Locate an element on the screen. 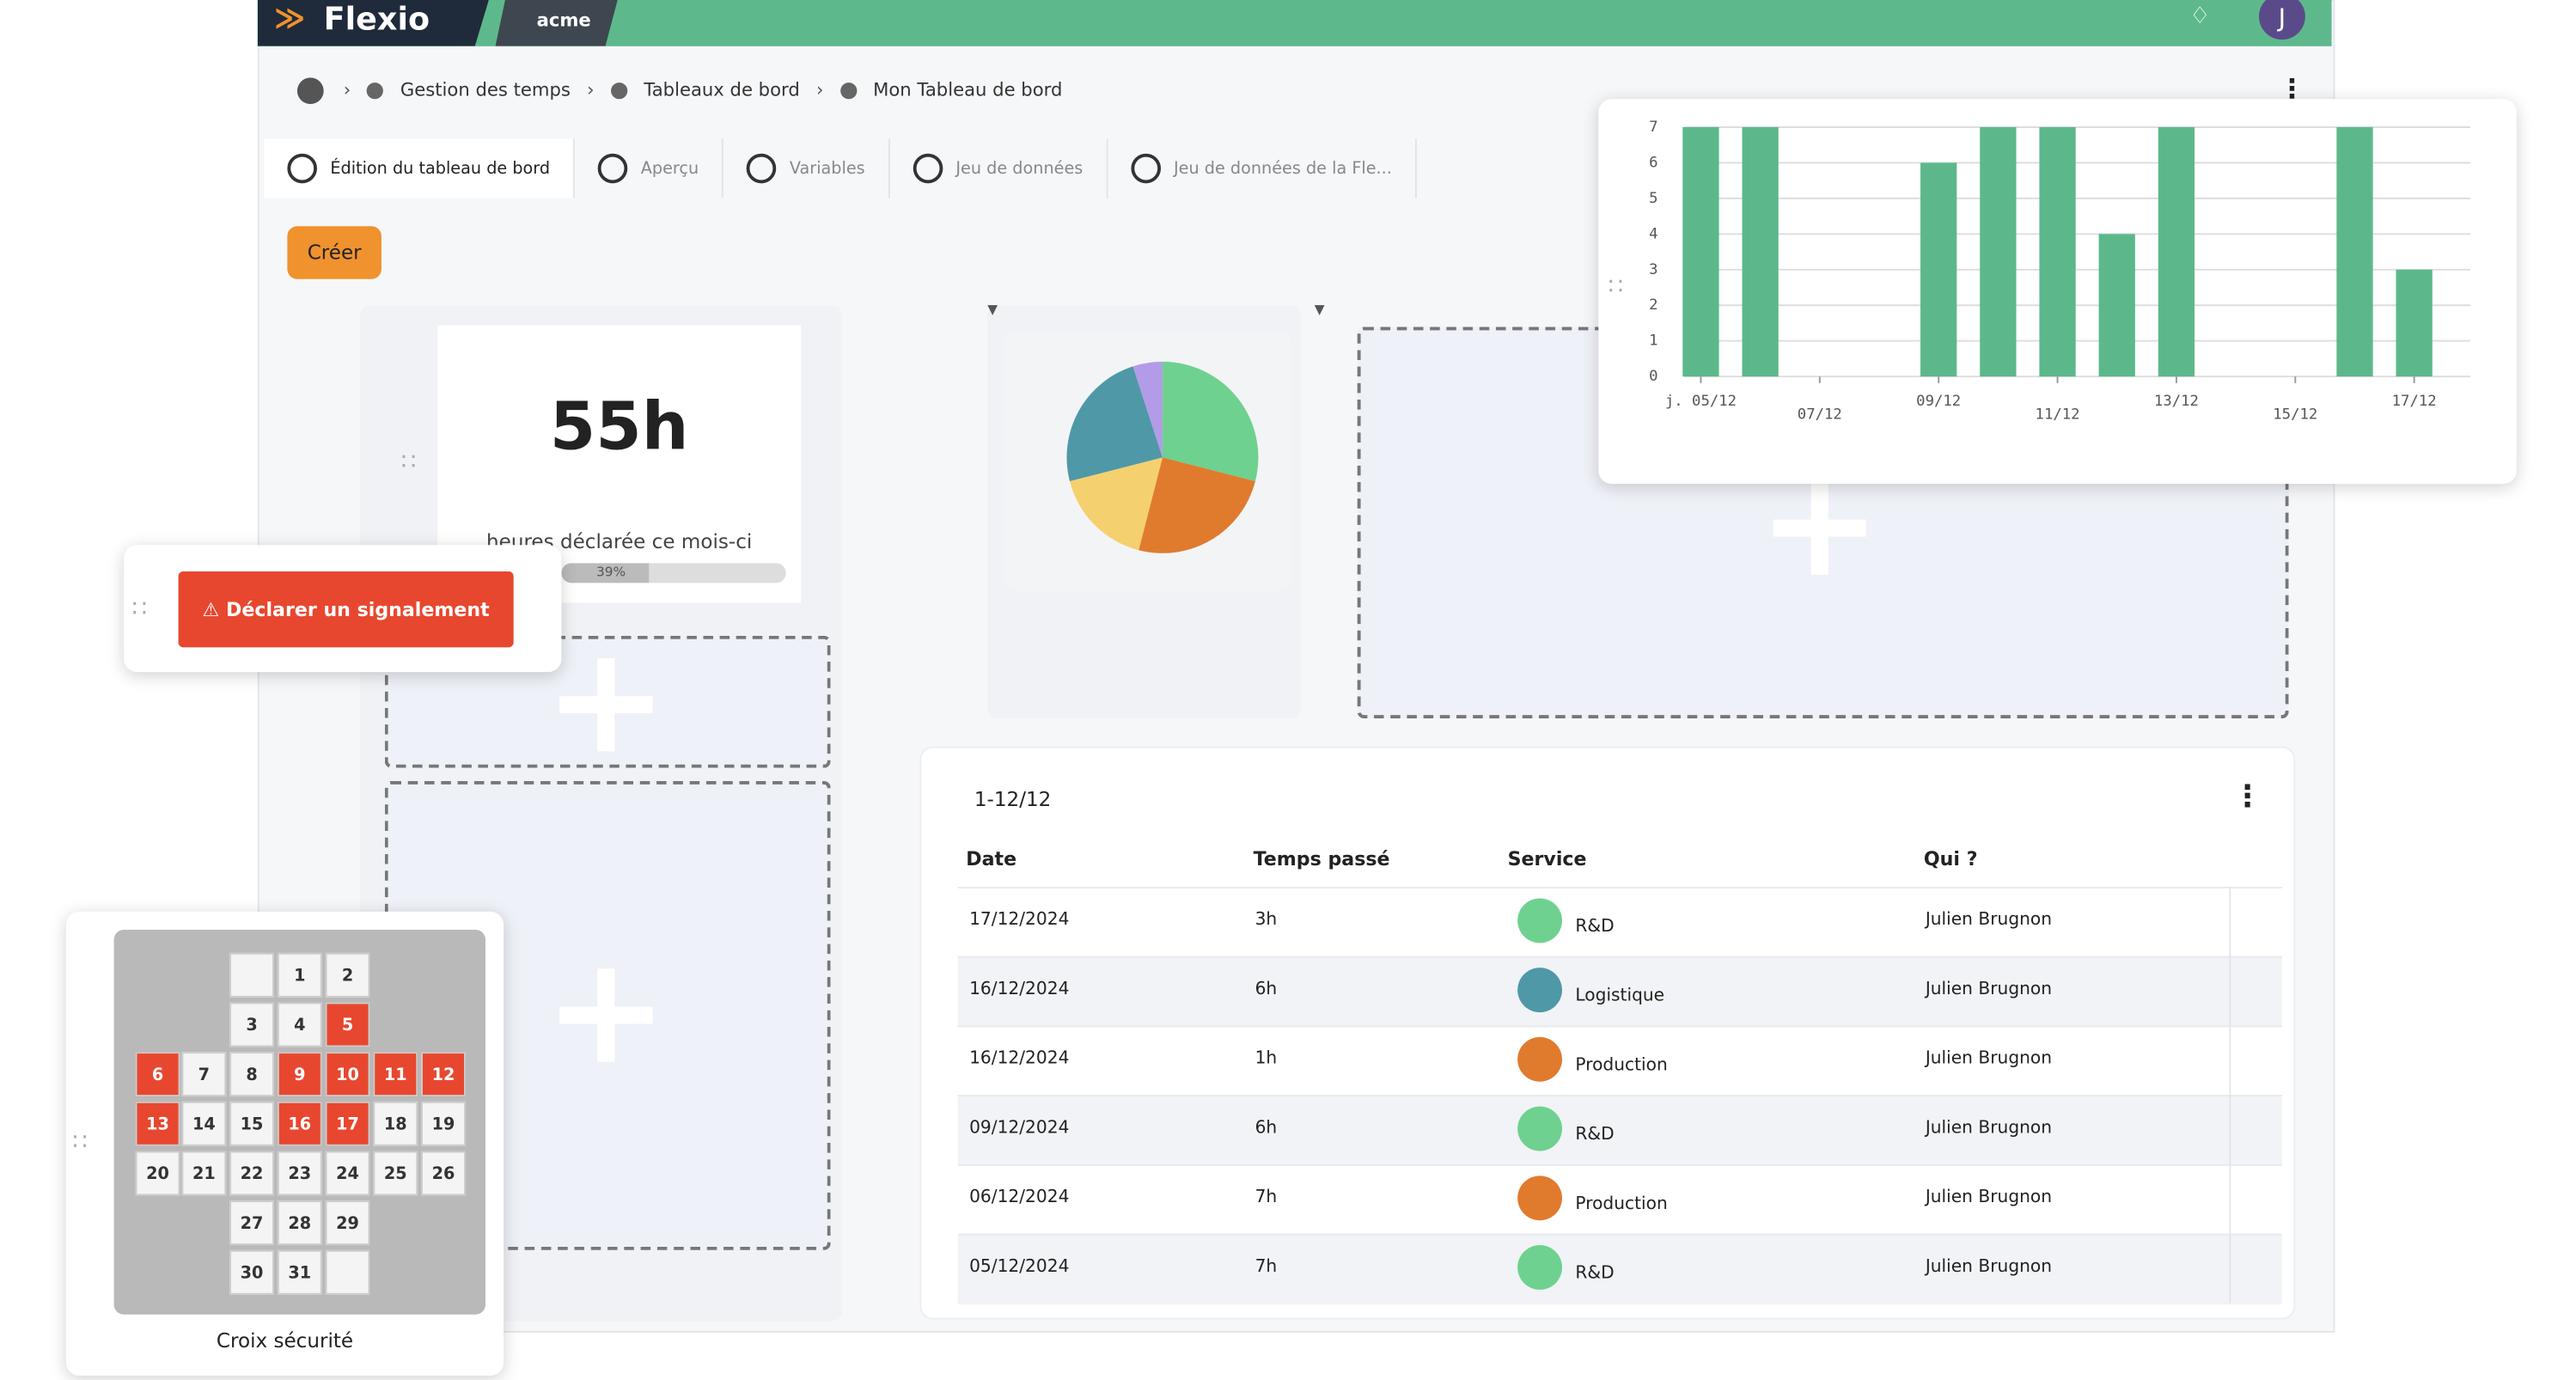 The image size is (2576, 1380). cell-date: 17/12/2024 is located at coordinates (1020, 919).